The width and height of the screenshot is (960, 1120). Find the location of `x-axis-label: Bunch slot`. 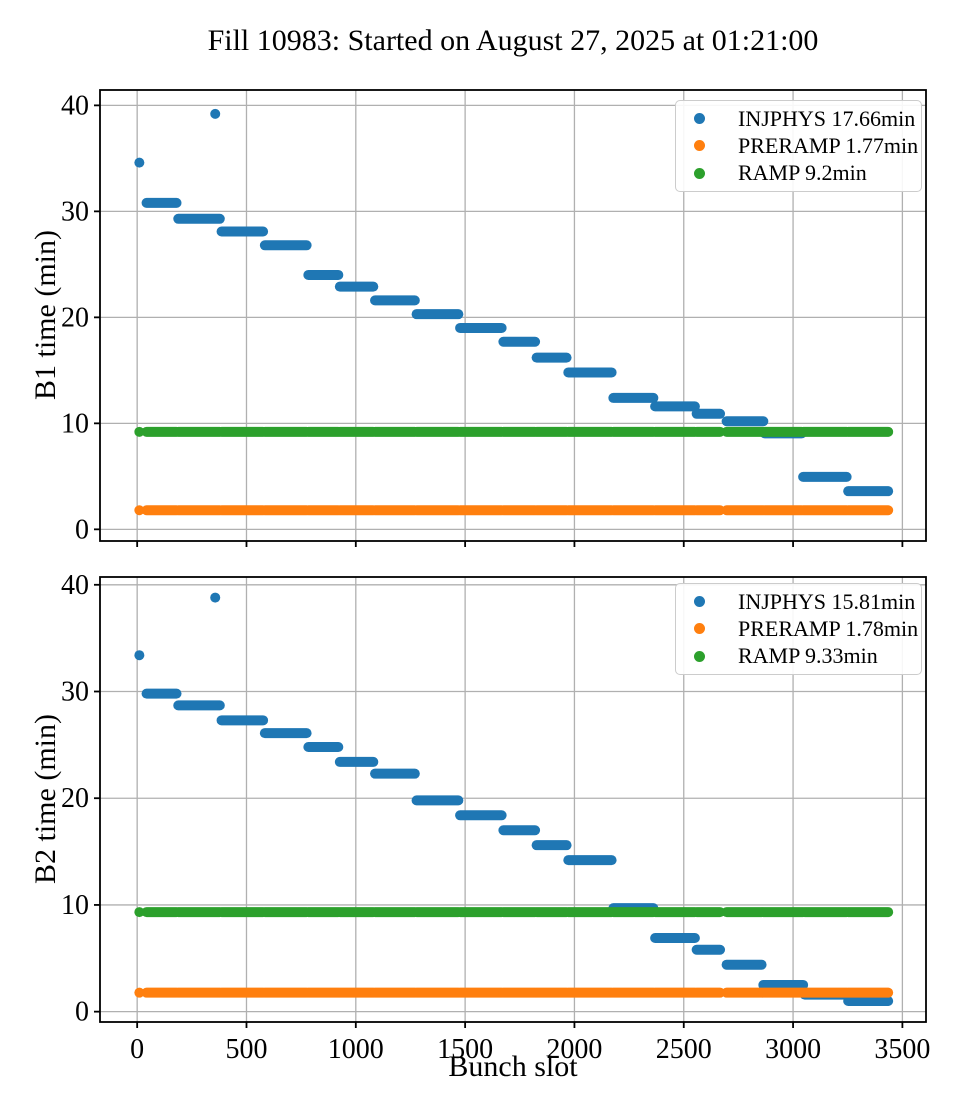

x-axis-label: Bunch slot is located at coordinates (513, 1066).